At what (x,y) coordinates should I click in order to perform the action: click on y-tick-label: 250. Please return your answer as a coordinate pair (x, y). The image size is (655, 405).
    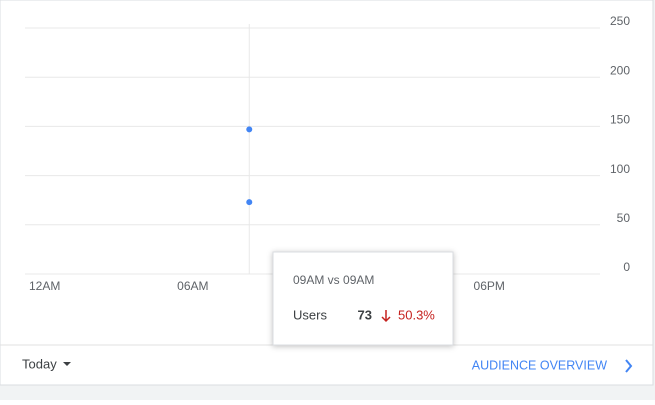
    Looking at the image, I should click on (620, 21).